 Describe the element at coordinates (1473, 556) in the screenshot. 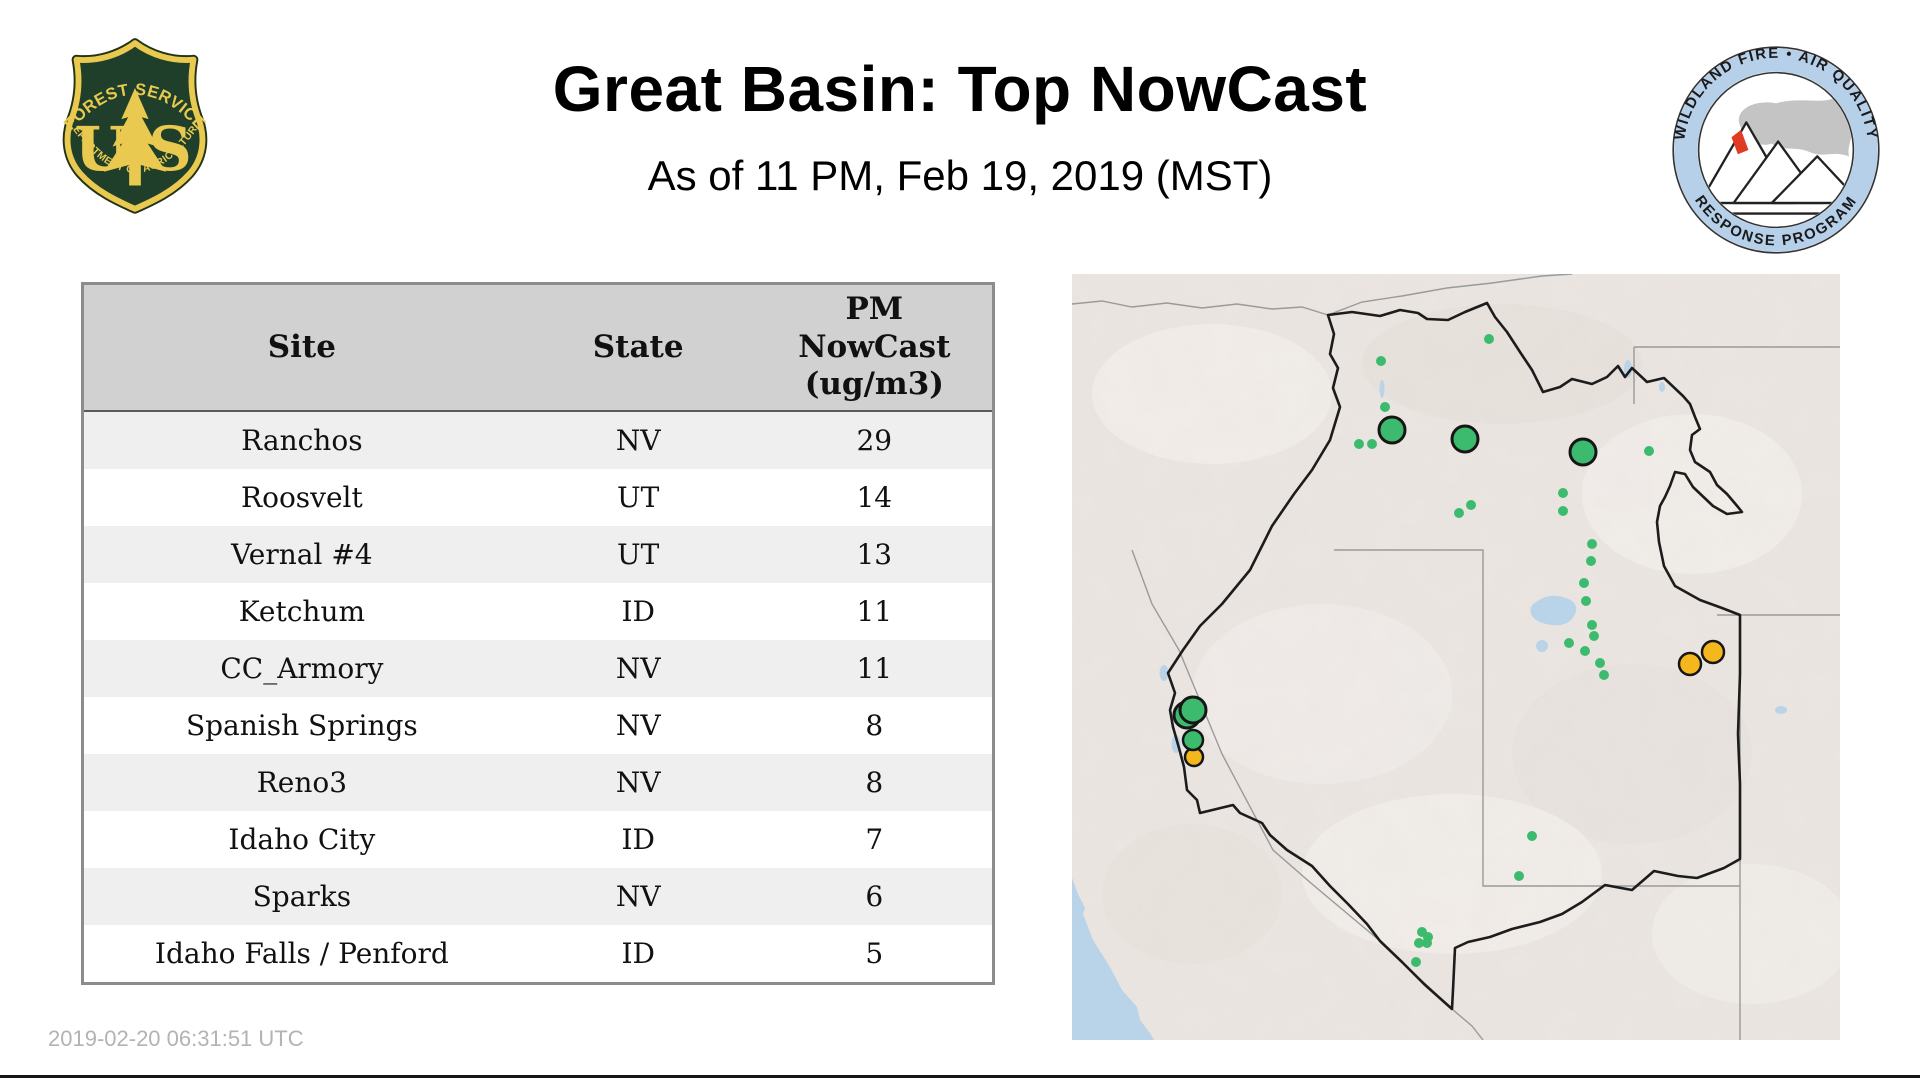

I see `lakes` at that location.